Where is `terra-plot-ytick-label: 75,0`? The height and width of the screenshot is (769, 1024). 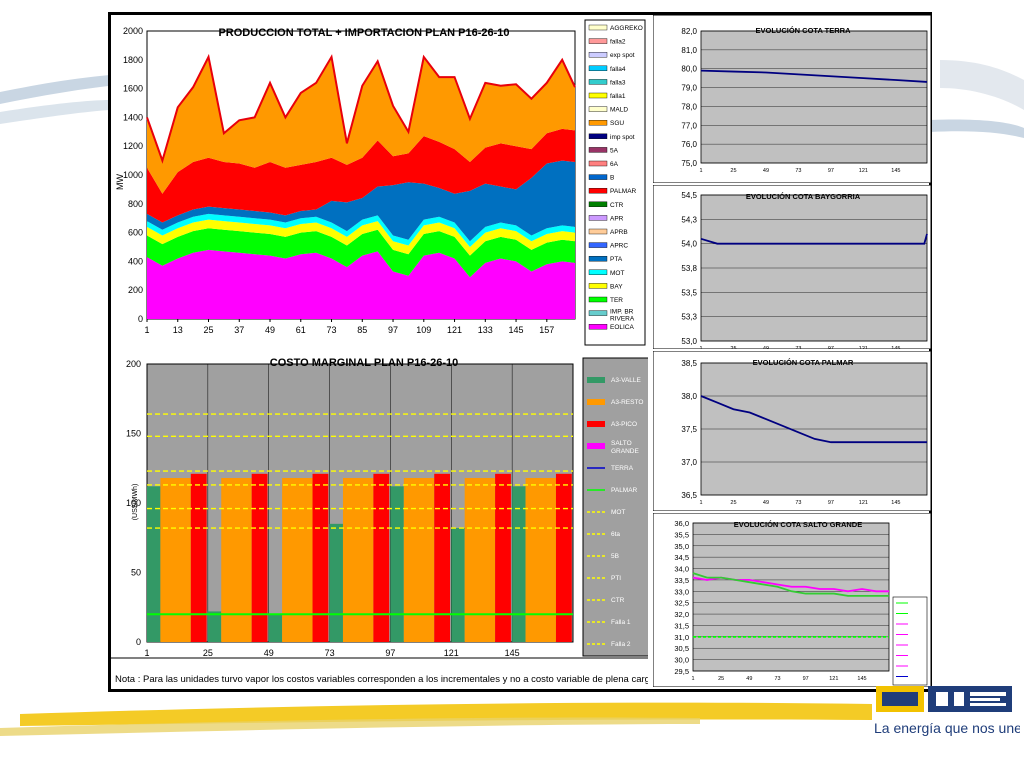 terra-plot-ytick-label: 75,0 is located at coordinates (689, 163).